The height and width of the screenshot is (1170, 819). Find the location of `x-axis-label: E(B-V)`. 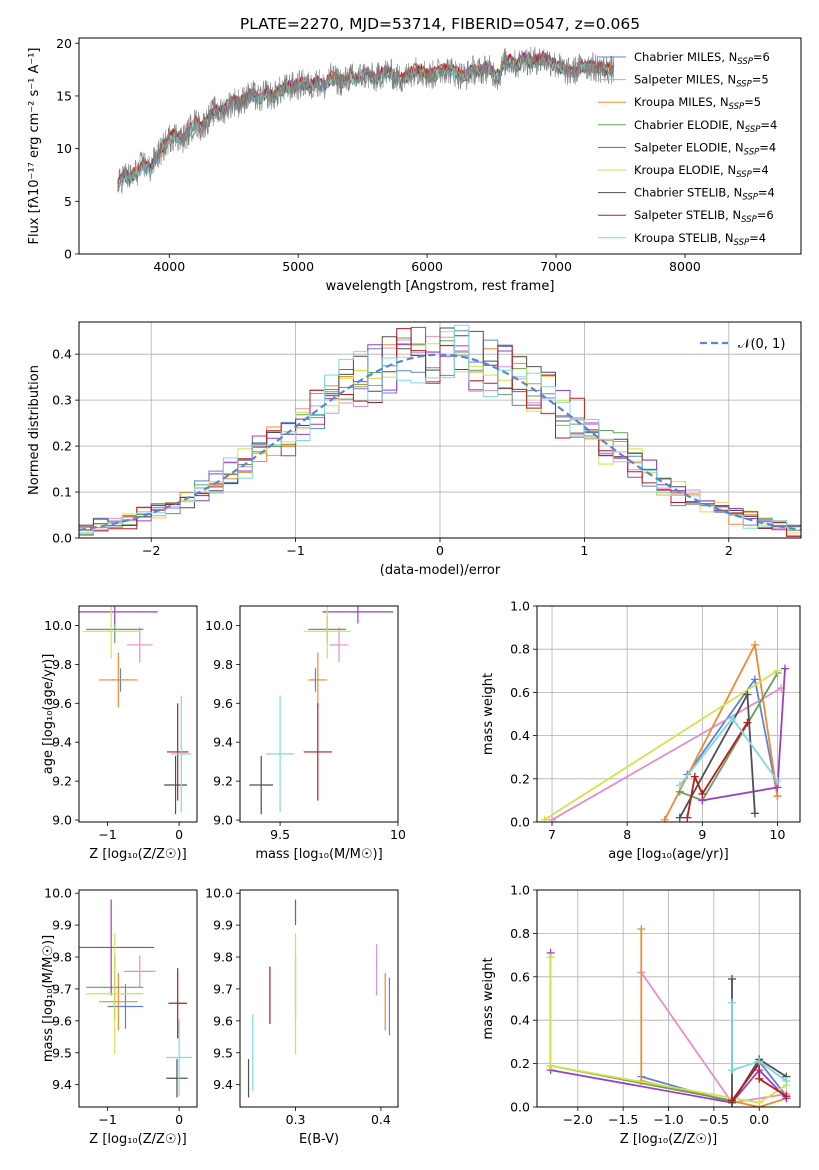

x-axis-label: E(B-V) is located at coordinates (319, 1139).